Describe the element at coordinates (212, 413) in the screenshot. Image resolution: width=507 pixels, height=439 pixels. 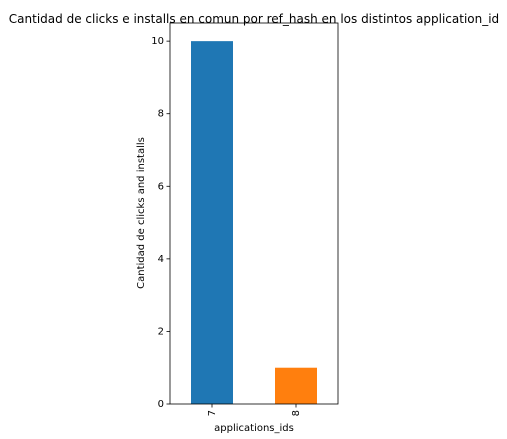
I see `x-tick-label: 7` at that location.